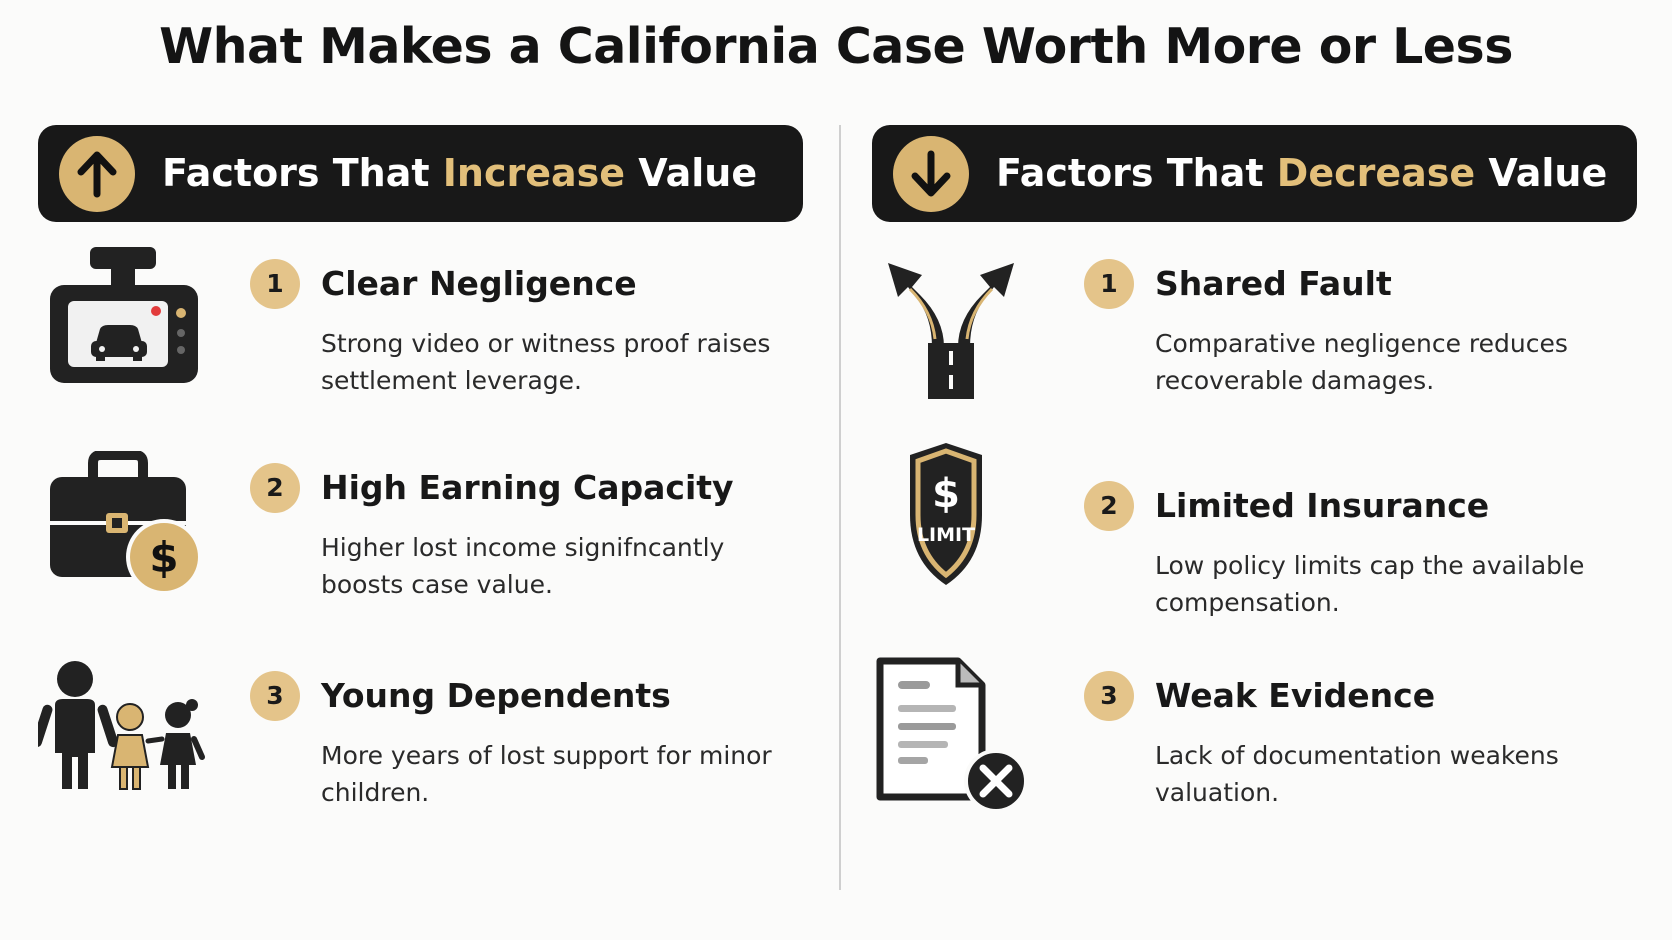 This screenshot has width=1672, height=940. Describe the element at coordinates (946, 535) in the screenshot. I see `limit-label: LIMIT` at that location.